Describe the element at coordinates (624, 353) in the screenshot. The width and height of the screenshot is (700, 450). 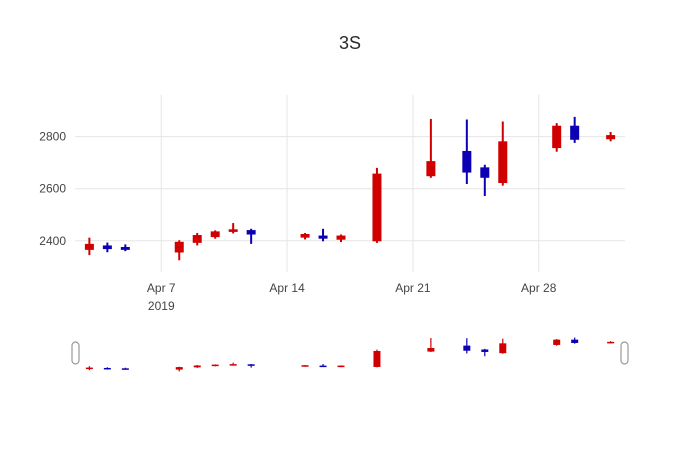
I see `rangeslider-handle-right` at that location.